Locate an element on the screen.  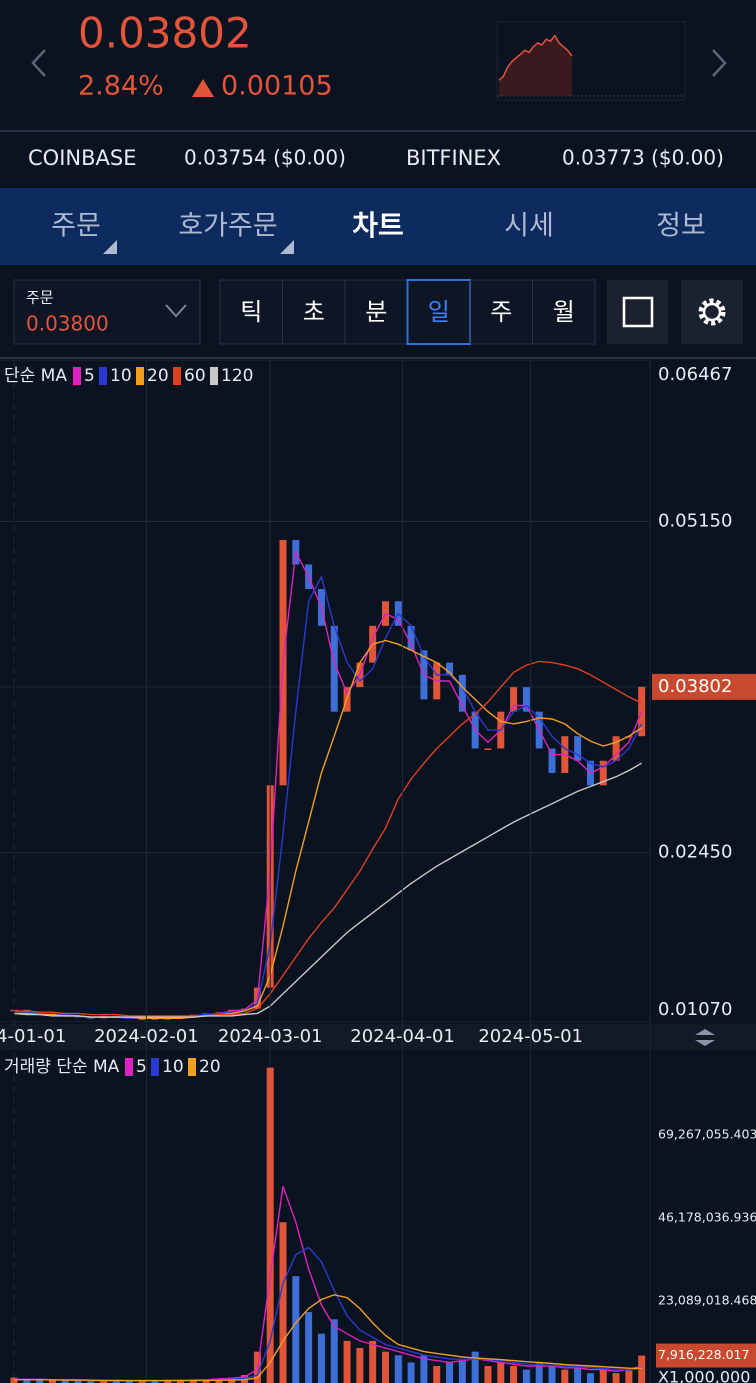
gear-teeth is located at coordinates (712, 312).